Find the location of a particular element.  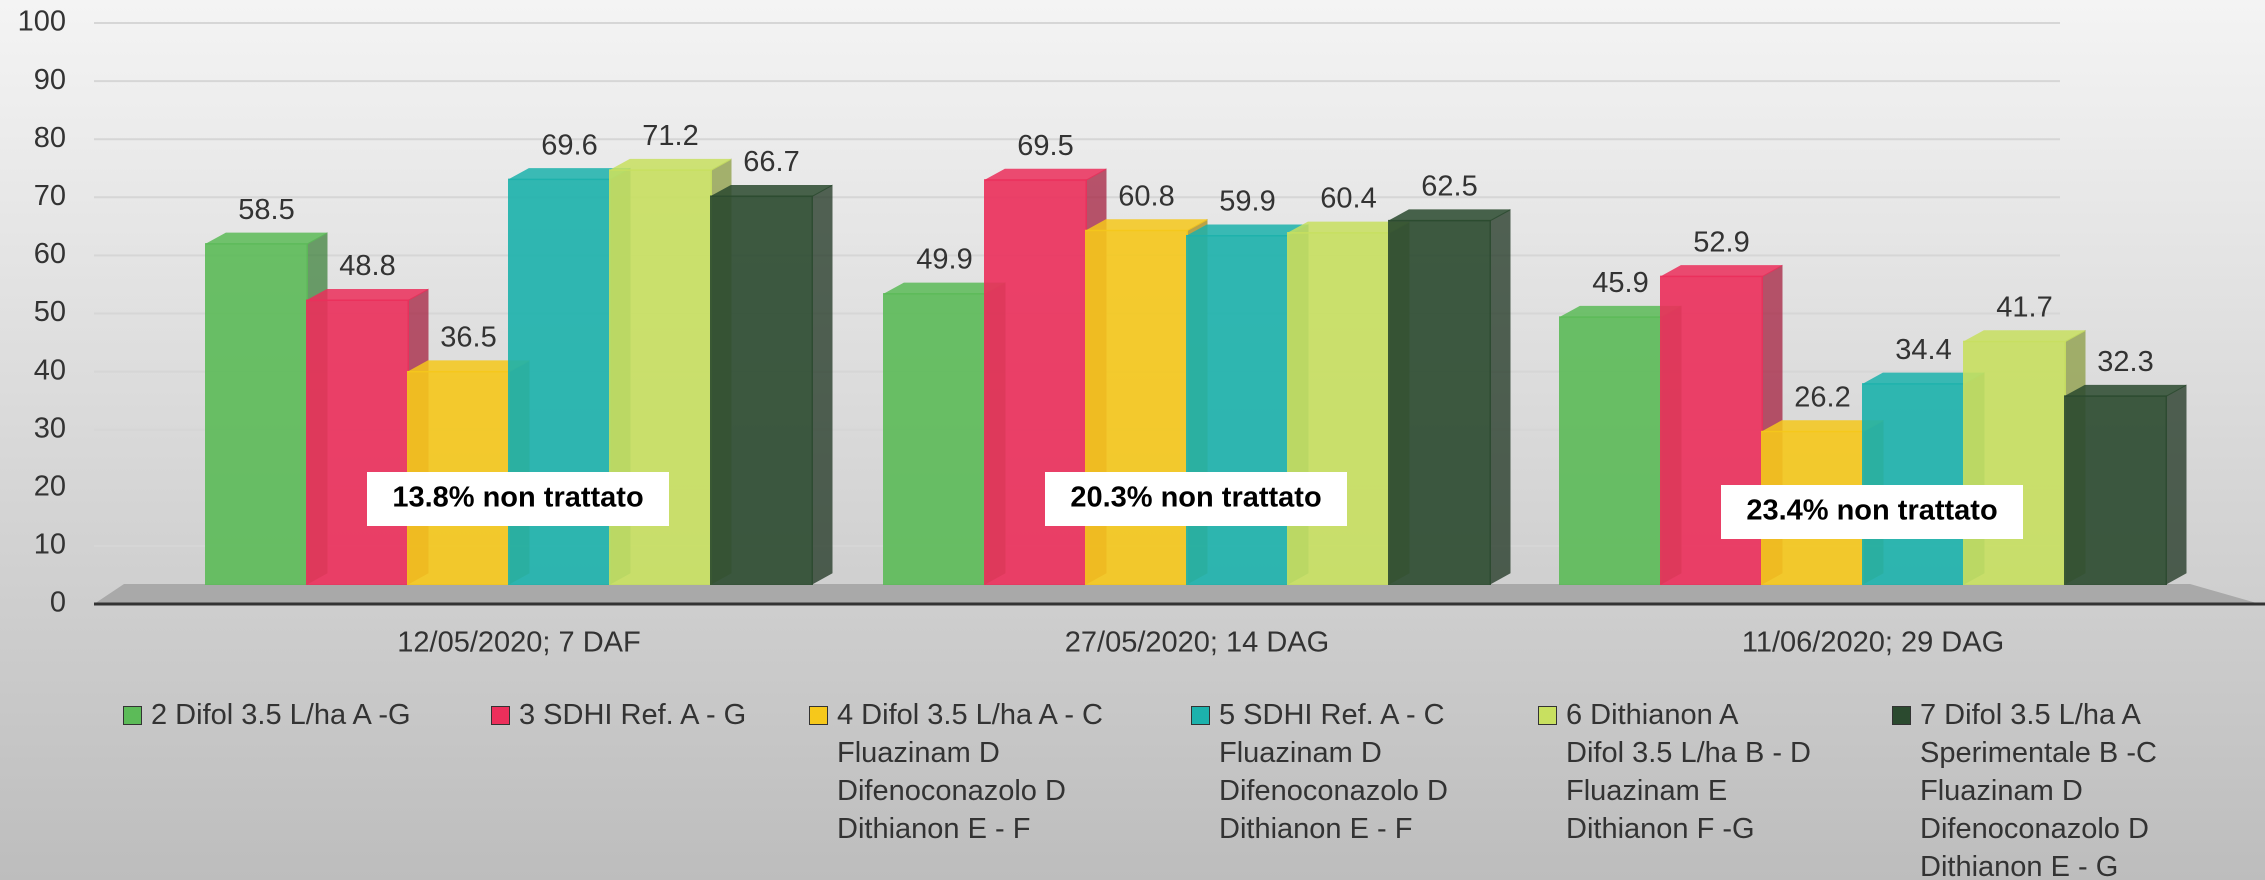

value-label: 58.5 is located at coordinates (266, 210).